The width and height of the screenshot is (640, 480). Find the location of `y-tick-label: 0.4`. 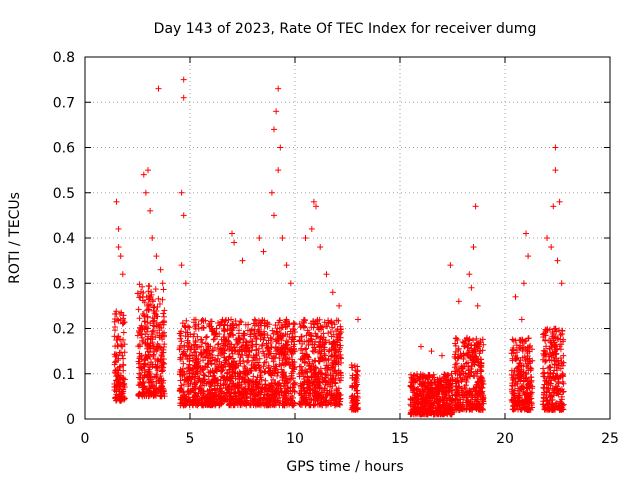

y-tick-label: 0.4 is located at coordinates (64, 239).